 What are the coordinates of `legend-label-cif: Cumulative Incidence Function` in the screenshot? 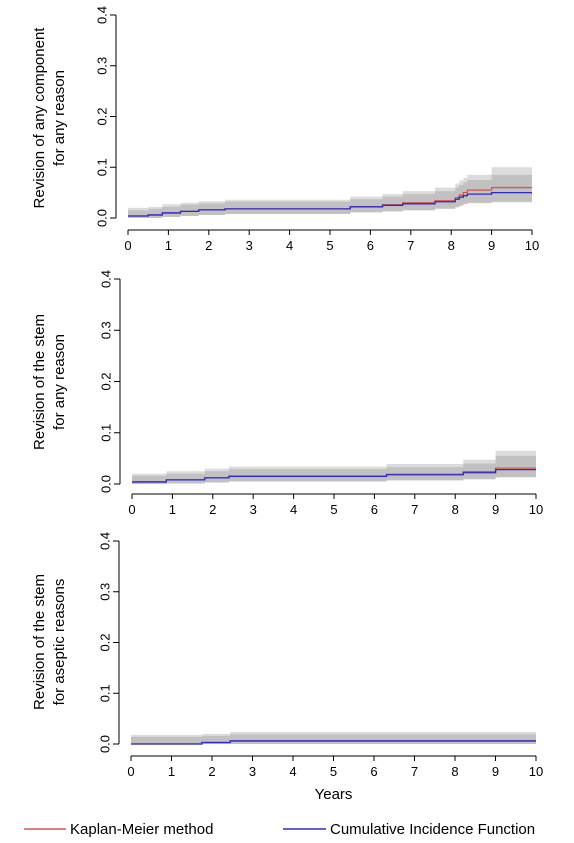 It's located at (432, 829).